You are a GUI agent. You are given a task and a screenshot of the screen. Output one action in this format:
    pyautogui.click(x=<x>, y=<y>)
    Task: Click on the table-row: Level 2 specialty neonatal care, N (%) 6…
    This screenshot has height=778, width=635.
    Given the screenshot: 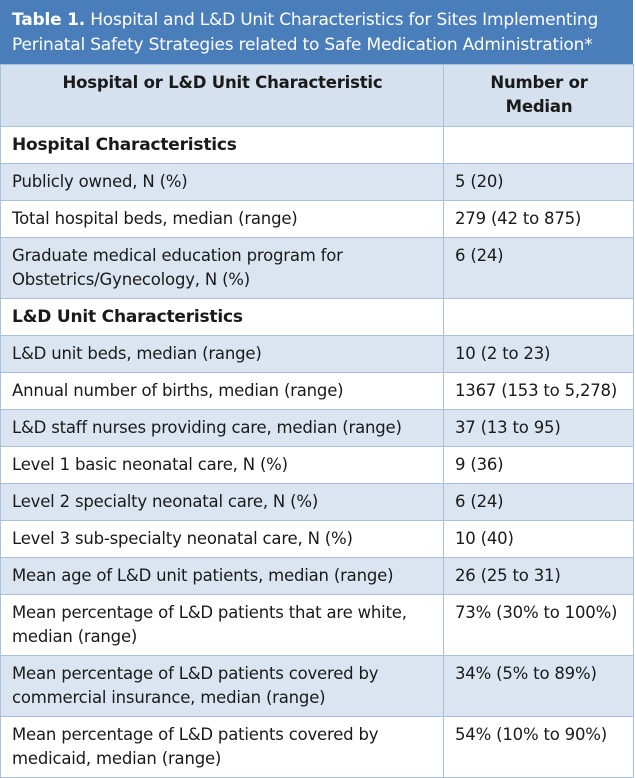 What is the action you would take?
    pyautogui.click(x=317, y=502)
    